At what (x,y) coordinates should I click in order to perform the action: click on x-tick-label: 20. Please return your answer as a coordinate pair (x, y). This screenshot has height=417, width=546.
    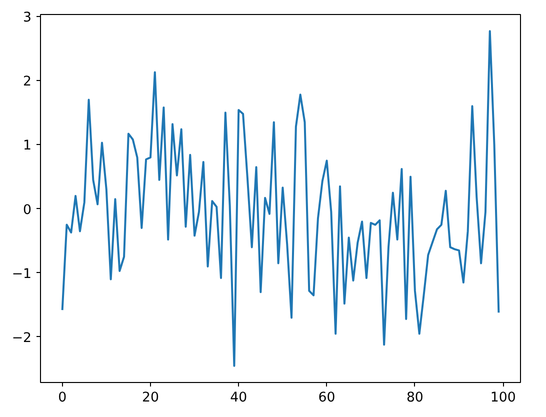
    Looking at the image, I should click on (150, 398).